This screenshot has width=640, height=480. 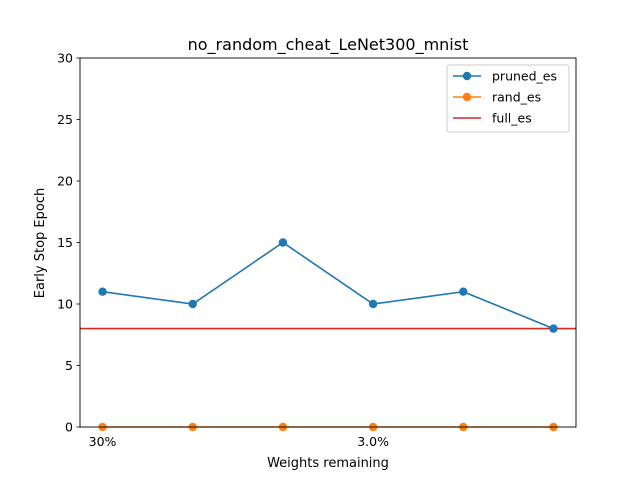 I want to click on x-tick-label: 3.0%, so click(x=373, y=441).